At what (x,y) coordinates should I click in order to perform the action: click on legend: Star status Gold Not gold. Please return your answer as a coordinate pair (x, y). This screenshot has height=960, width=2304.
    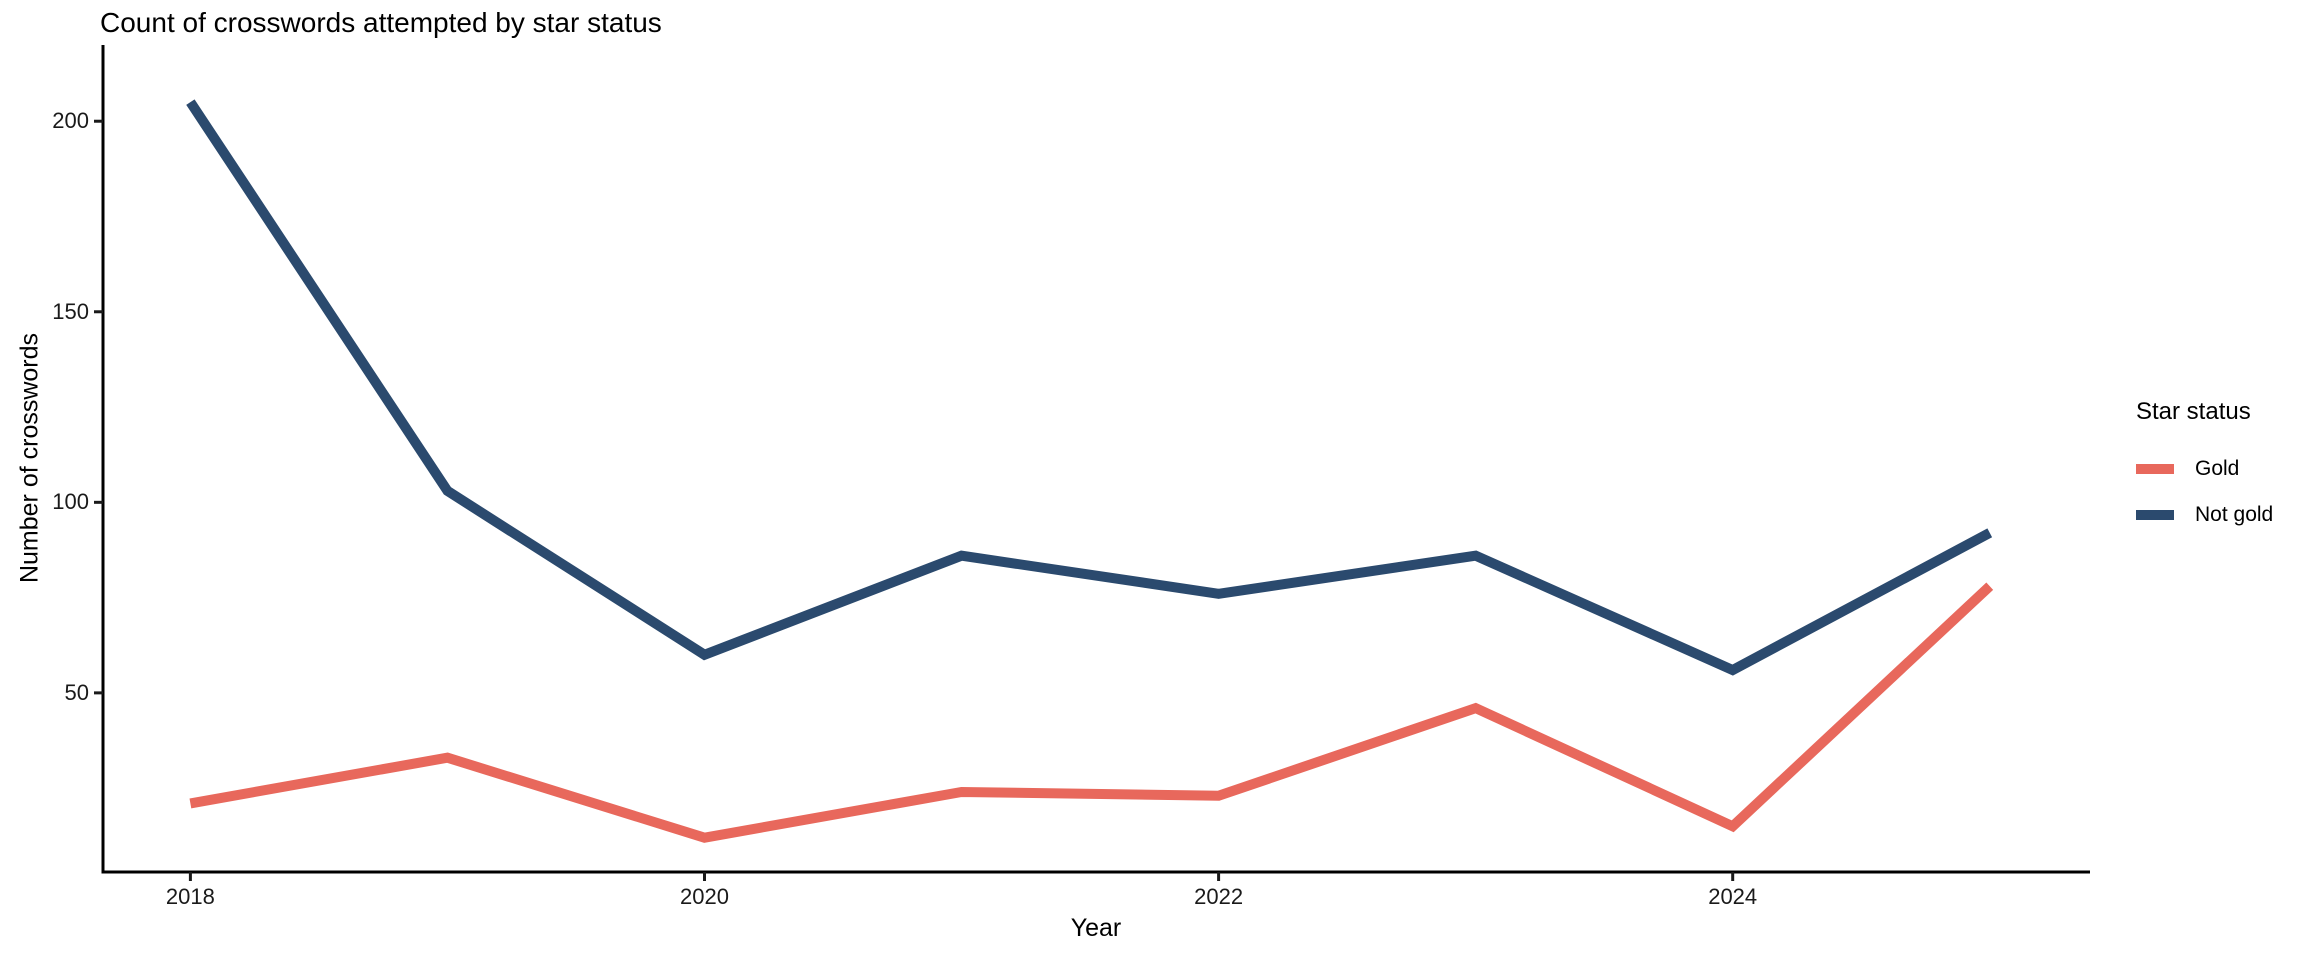
    Looking at the image, I should click on (2204, 468).